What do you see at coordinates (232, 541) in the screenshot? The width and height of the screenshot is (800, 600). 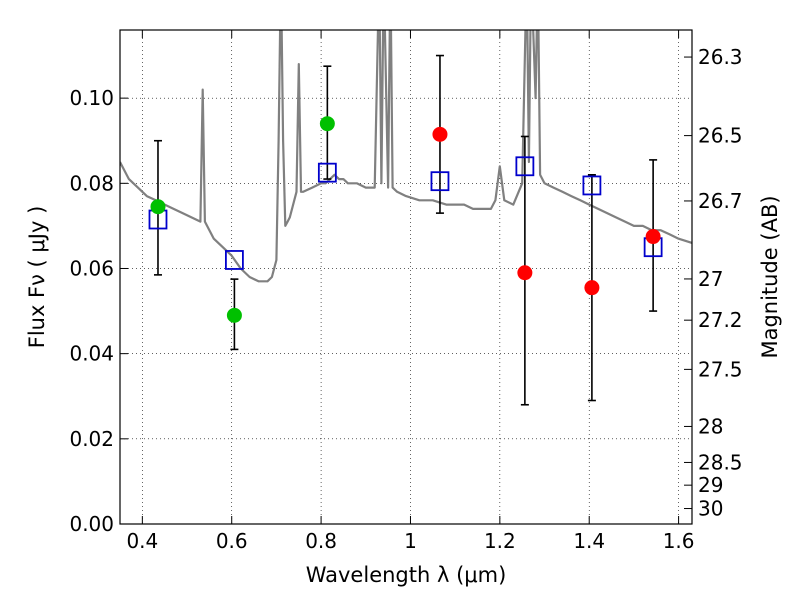 I see `x-tick-label: 0.6` at bounding box center [232, 541].